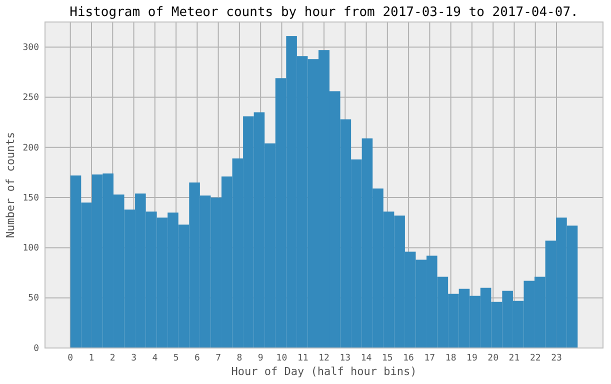 This screenshot has width=611, height=384. I want to click on x-tick-label: 17, so click(430, 358).